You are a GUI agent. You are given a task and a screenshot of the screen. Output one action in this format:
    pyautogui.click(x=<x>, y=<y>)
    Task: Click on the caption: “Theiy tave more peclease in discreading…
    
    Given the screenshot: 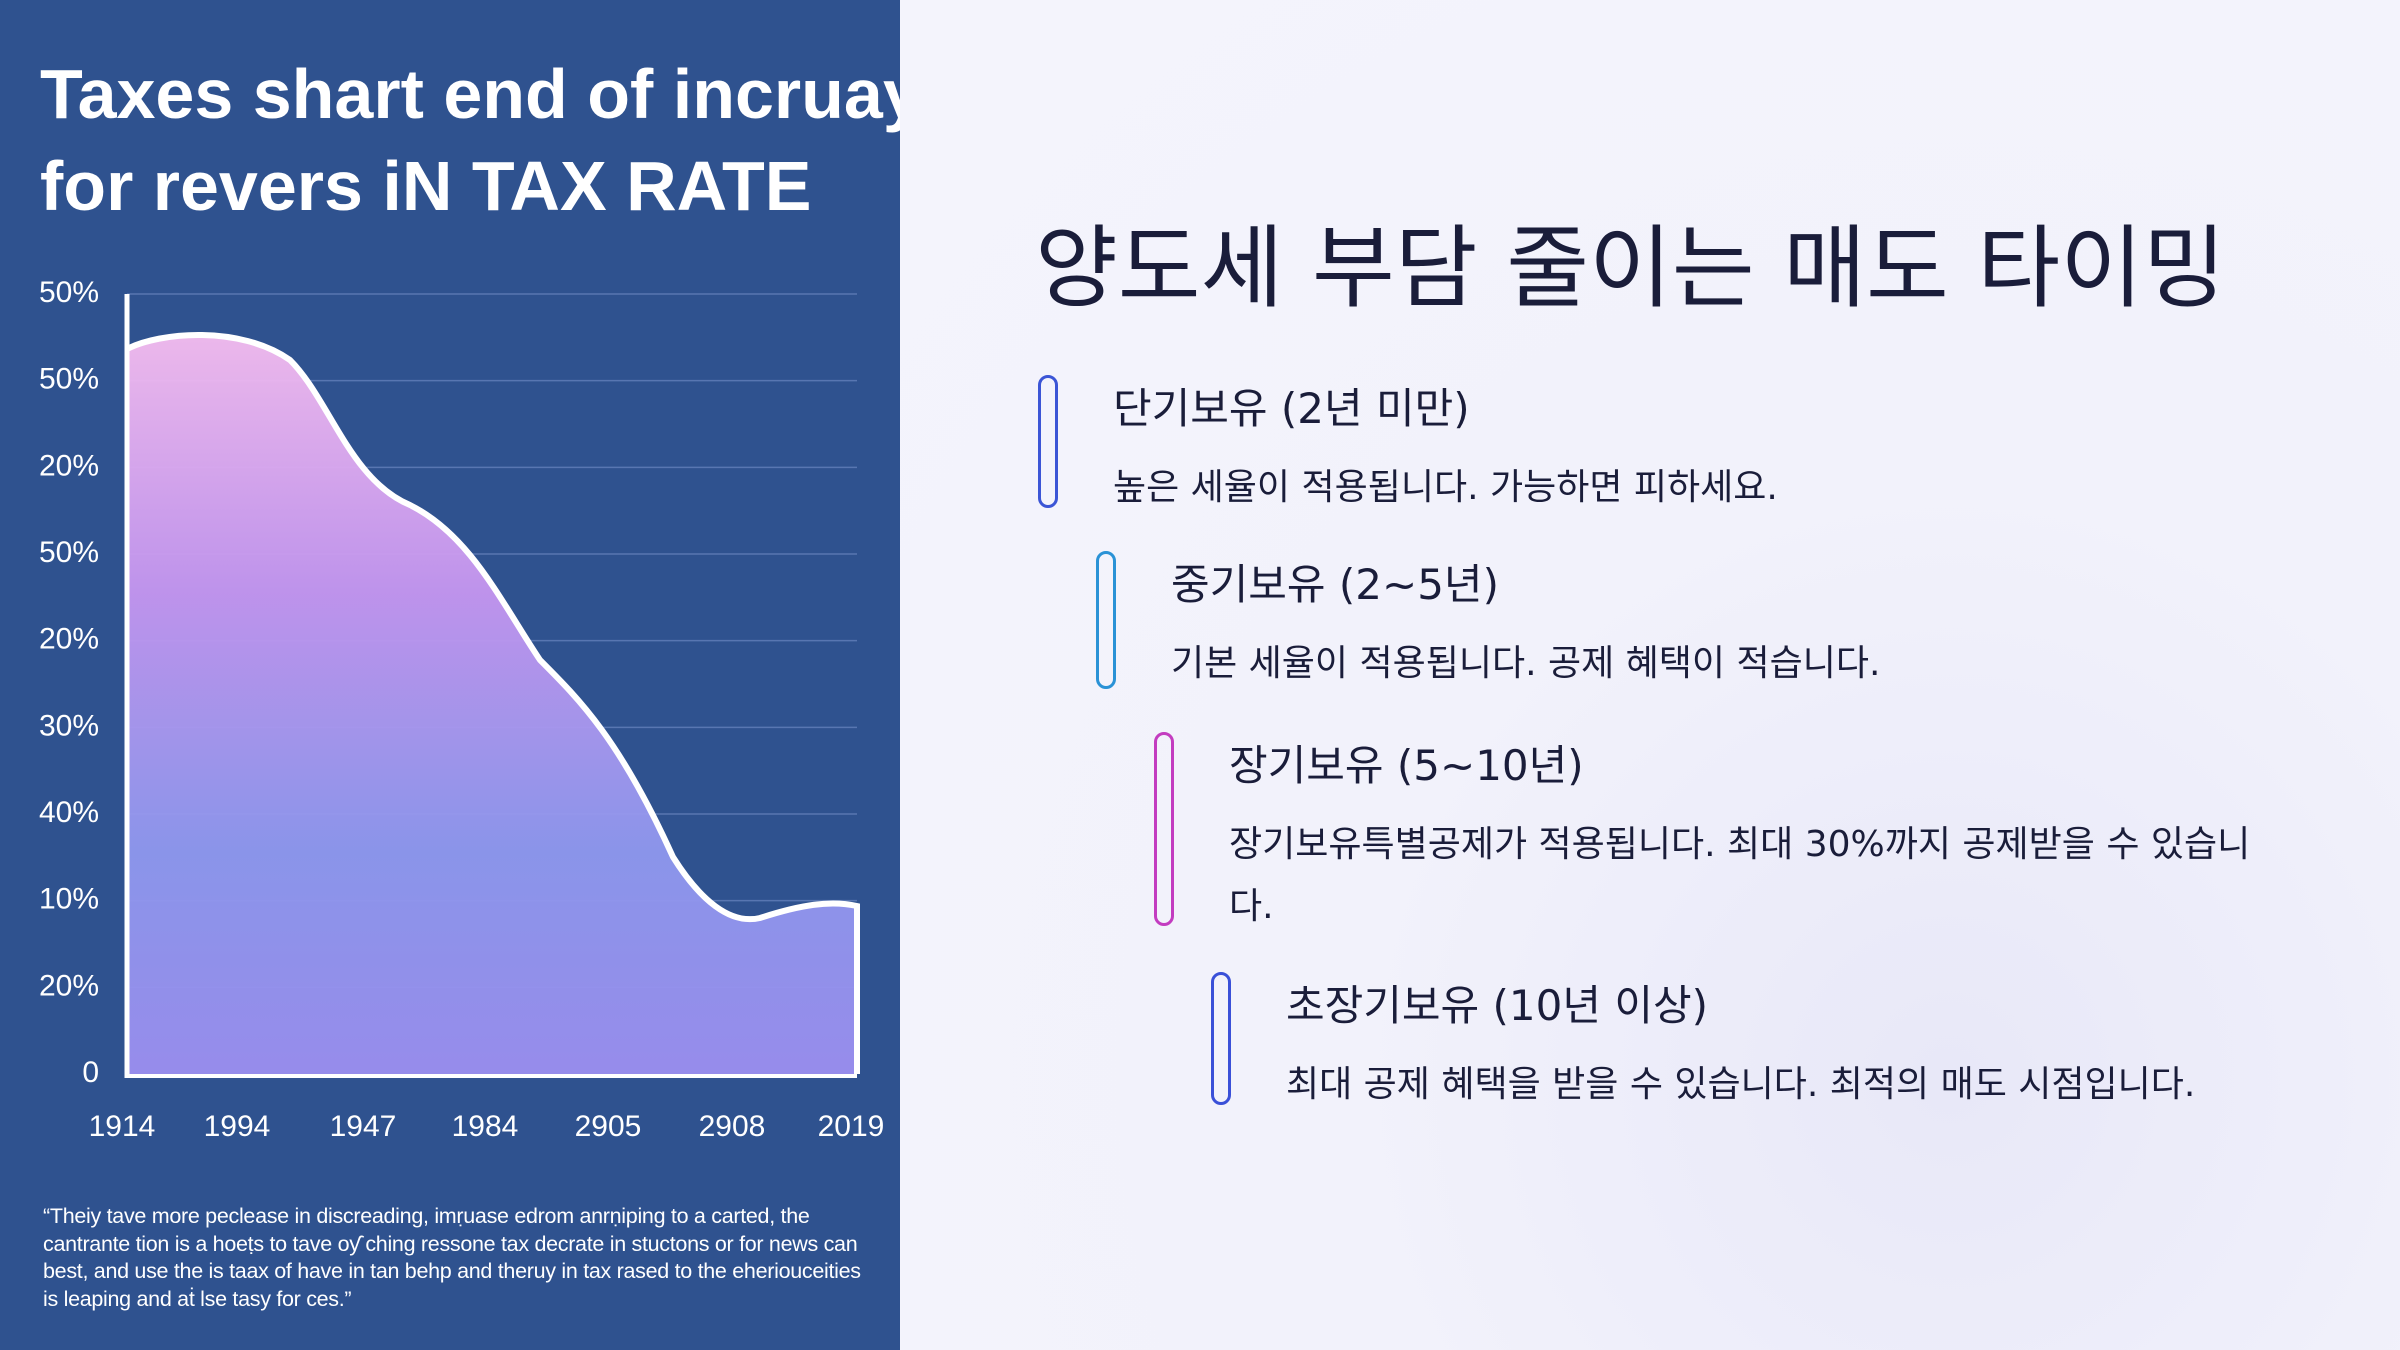 What is the action you would take?
    pyautogui.click(x=452, y=1257)
    